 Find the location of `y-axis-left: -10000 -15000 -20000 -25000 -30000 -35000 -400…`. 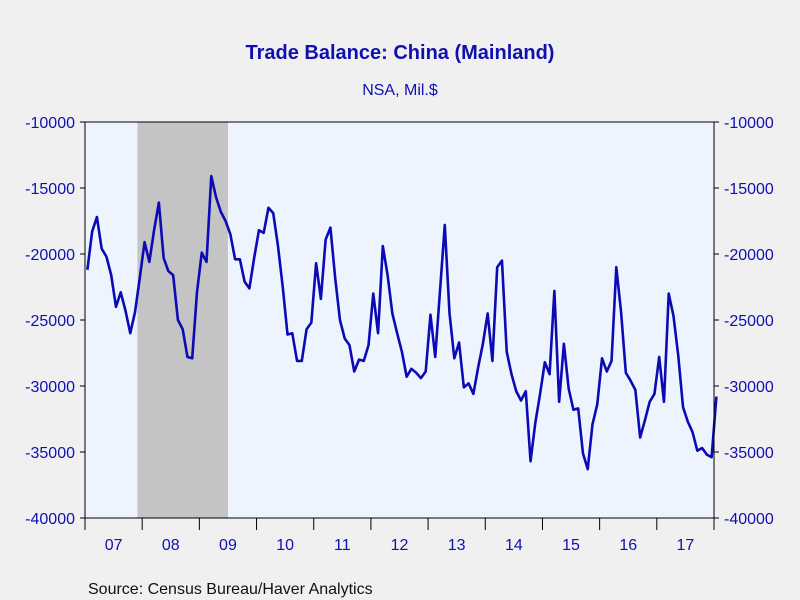

y-axis-left: -10000 -15000 -20000 -25000 -30000 -35000 -400… is located at coordinates (55, 321).